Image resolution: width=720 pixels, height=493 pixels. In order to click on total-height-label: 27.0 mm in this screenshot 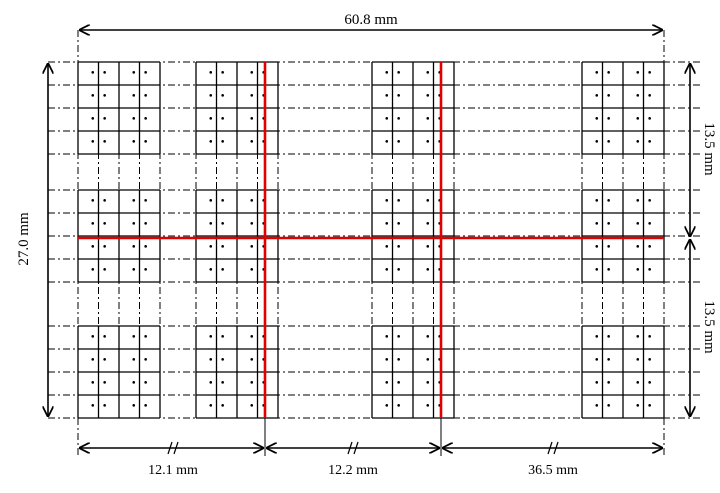, I will do `click(24, 239)`.